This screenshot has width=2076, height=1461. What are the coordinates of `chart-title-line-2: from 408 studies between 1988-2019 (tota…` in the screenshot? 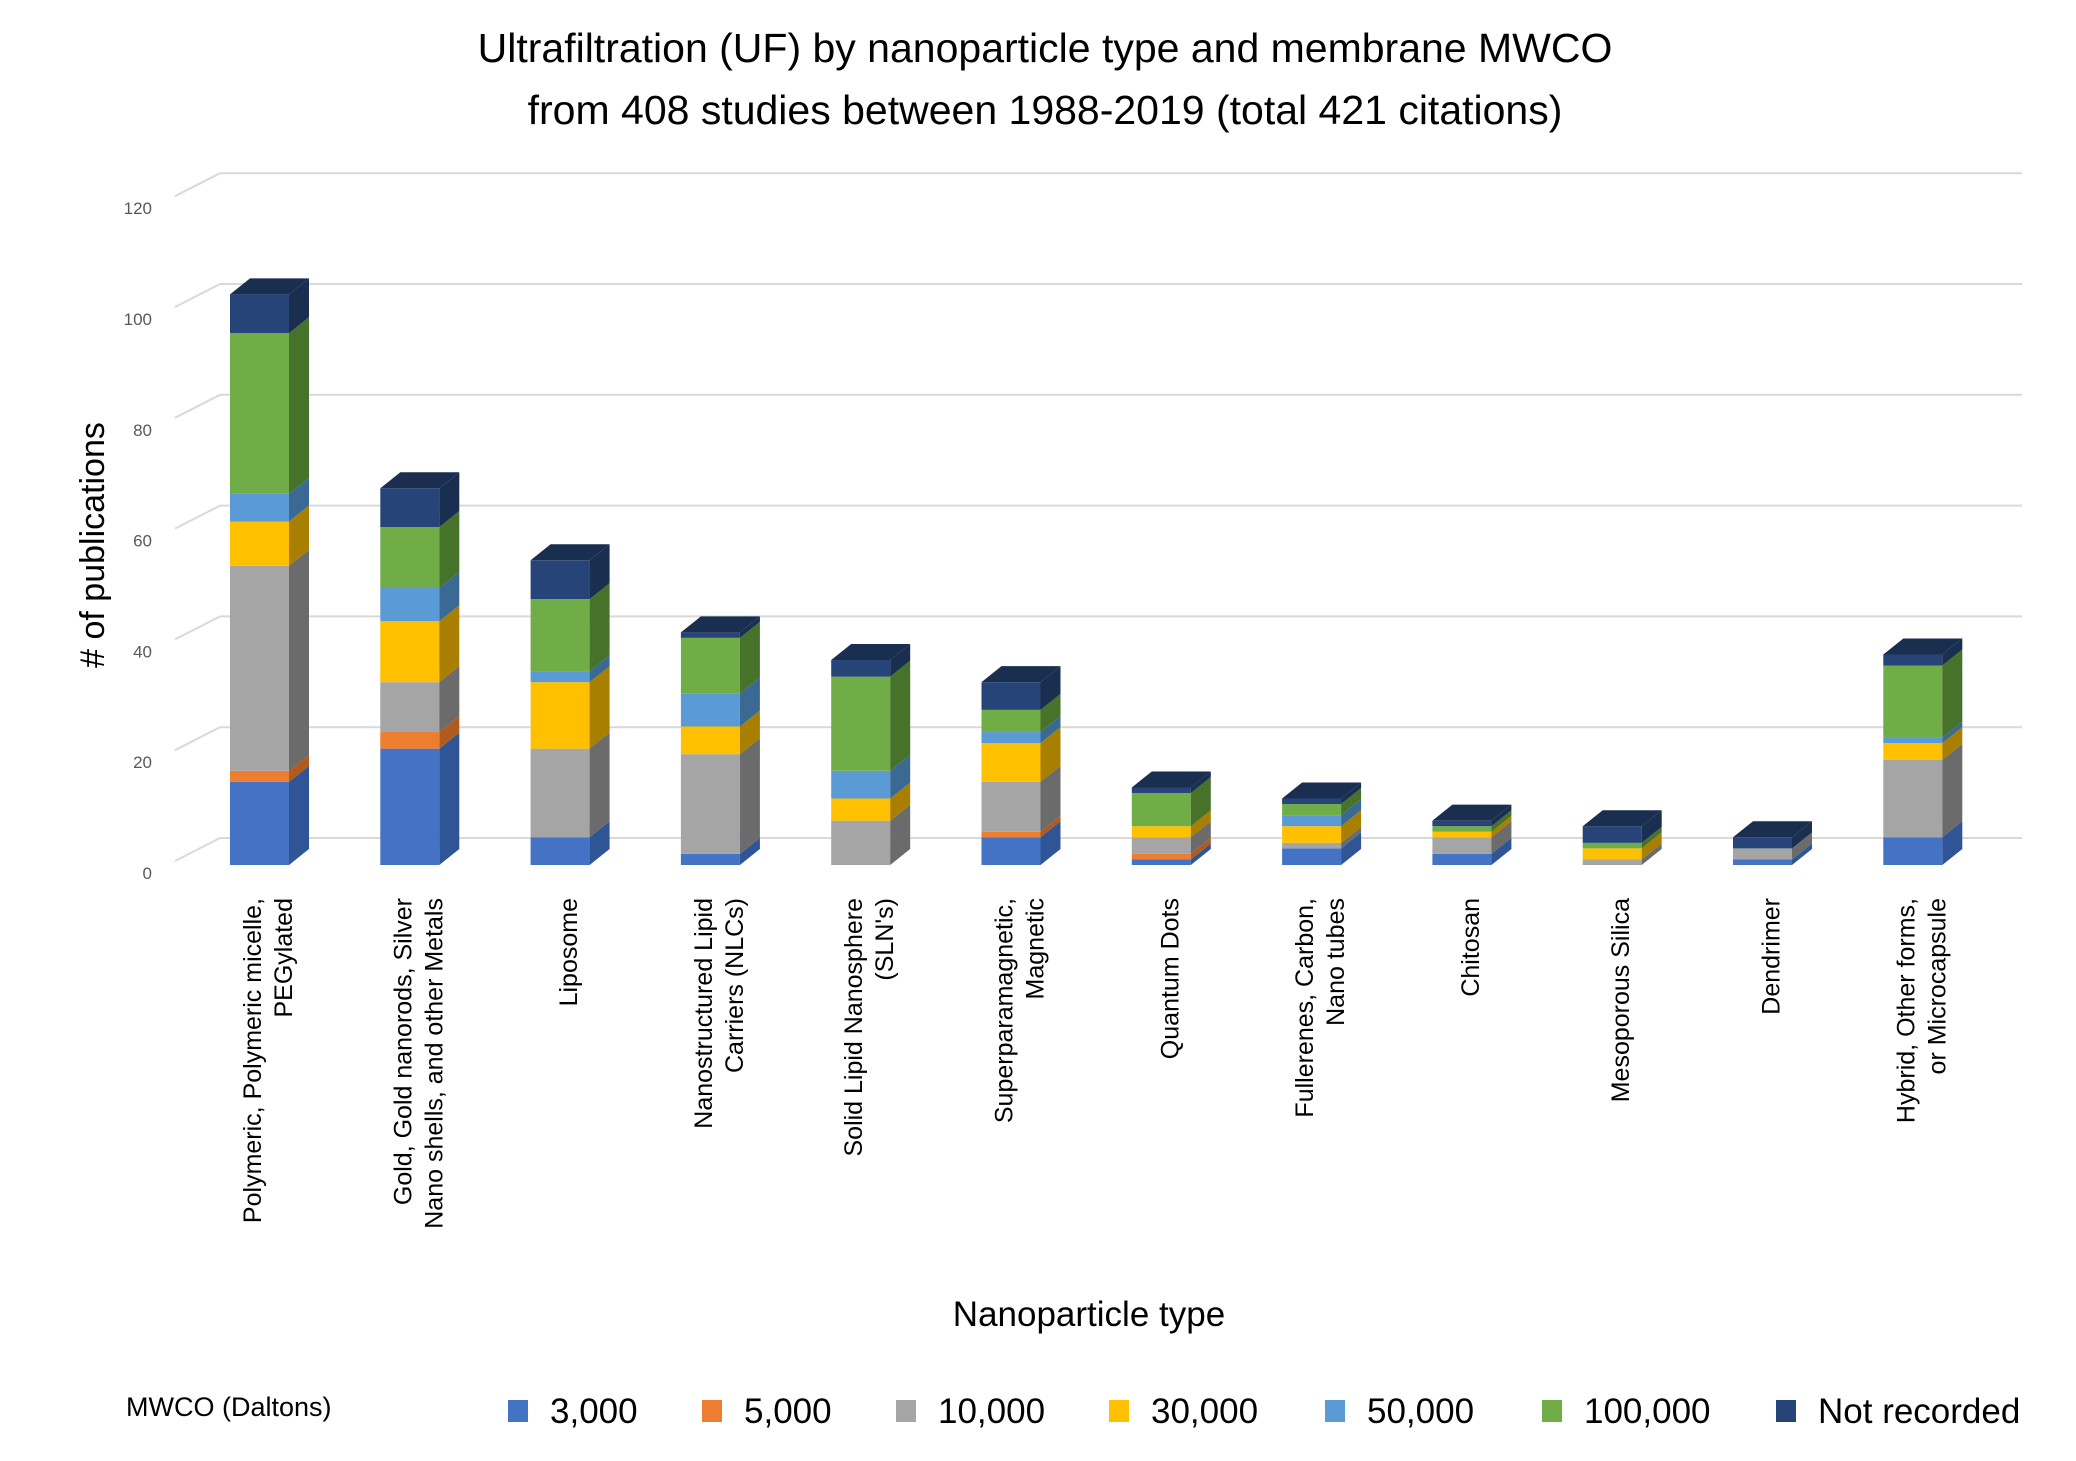 It's located at (1045, 110).